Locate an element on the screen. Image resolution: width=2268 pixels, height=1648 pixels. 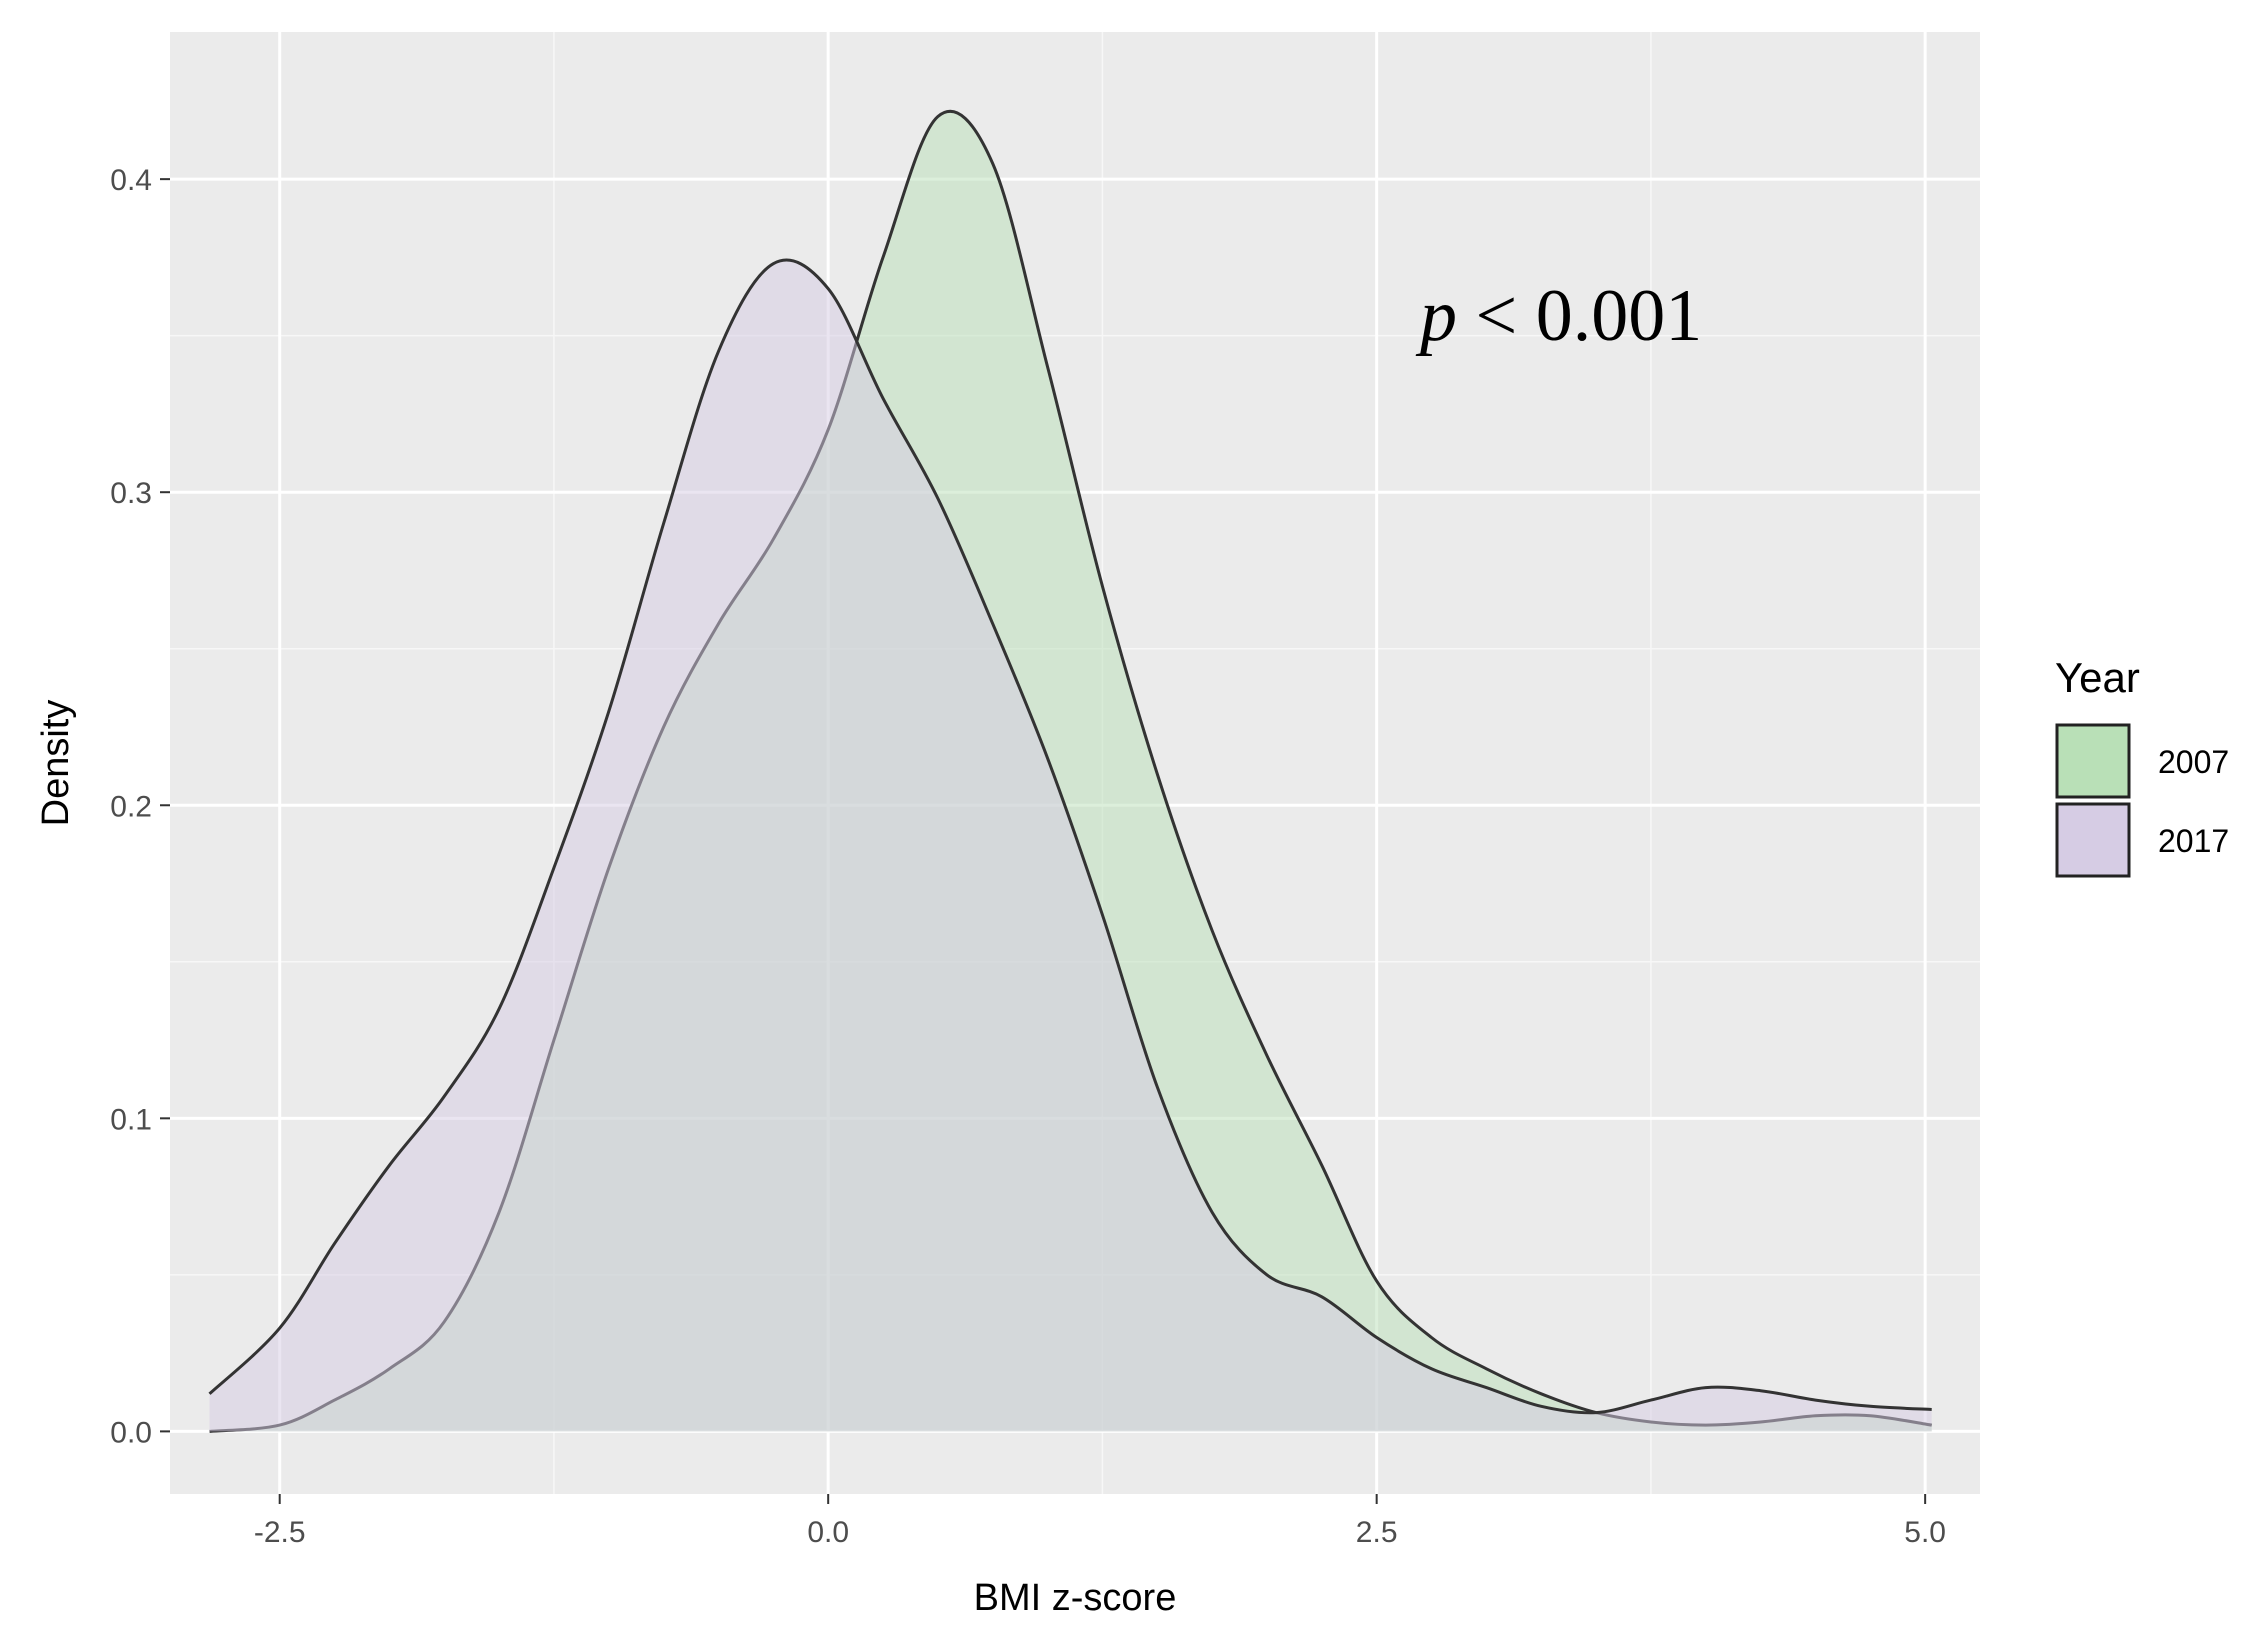
legend: Year 2007 2017 is located at coordinates (2142, 766).